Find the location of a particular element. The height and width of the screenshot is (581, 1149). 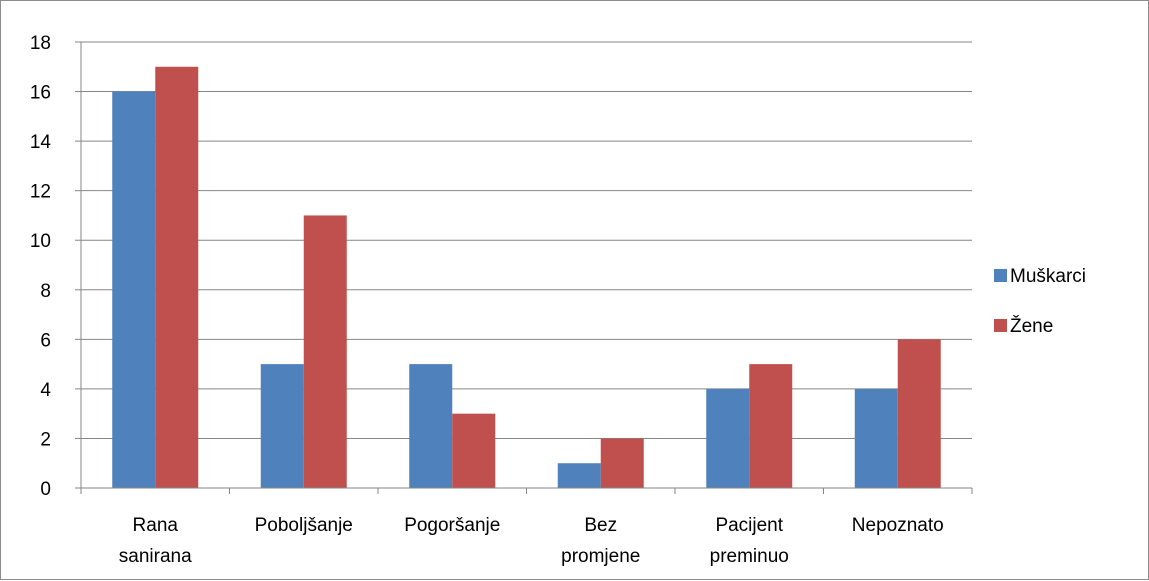

y-tick-label: 0 is located at coordinates (45, 489).